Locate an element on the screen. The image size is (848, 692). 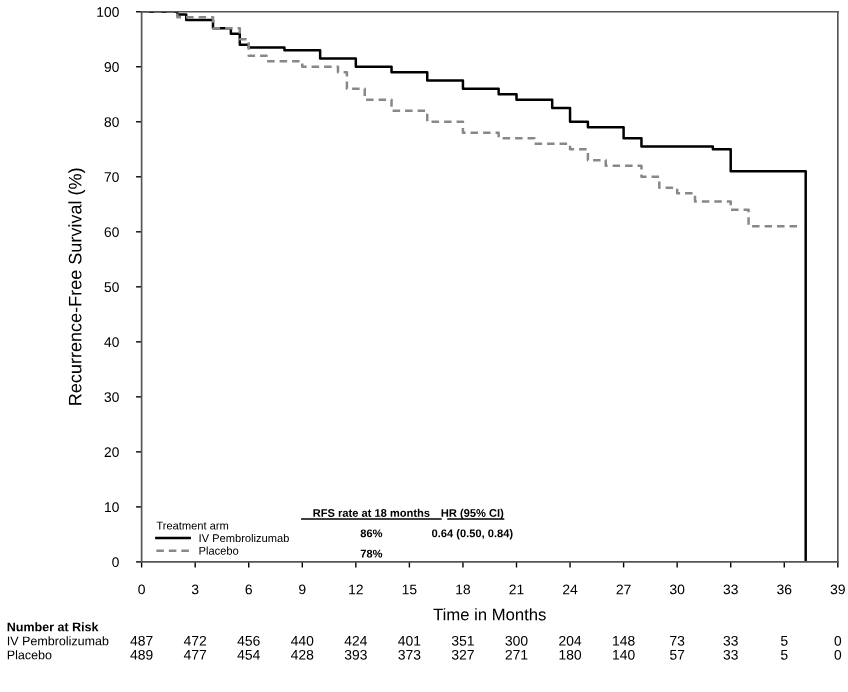
x-axis-title: Time in Months is located at coordinates (489, 614).